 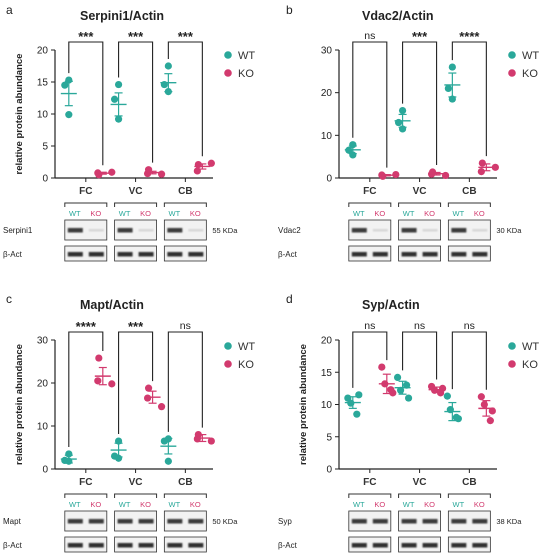 I want to click on blot-row-label-target: Vdac2, so click(x=289, y=230).